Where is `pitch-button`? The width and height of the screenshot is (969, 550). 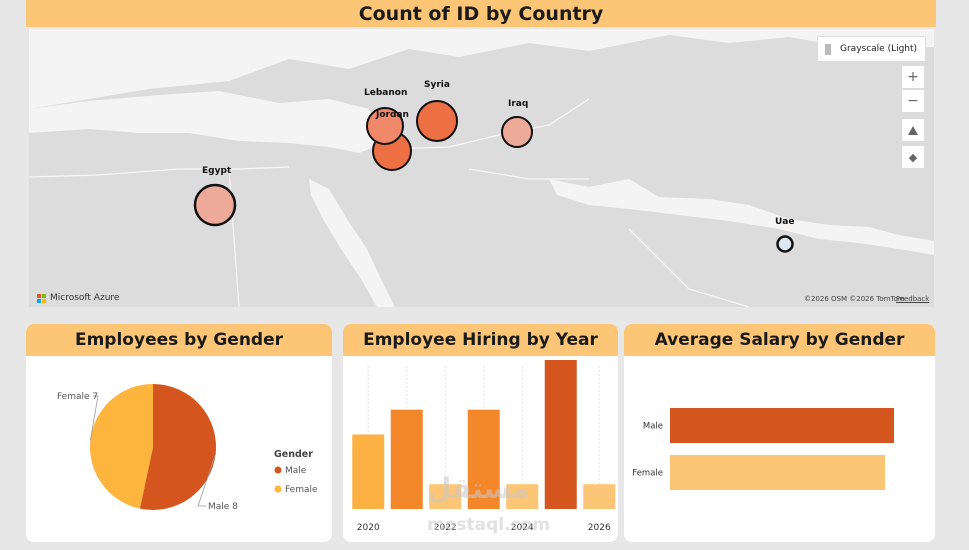 pitch-button is located at coordinates (913, 130).